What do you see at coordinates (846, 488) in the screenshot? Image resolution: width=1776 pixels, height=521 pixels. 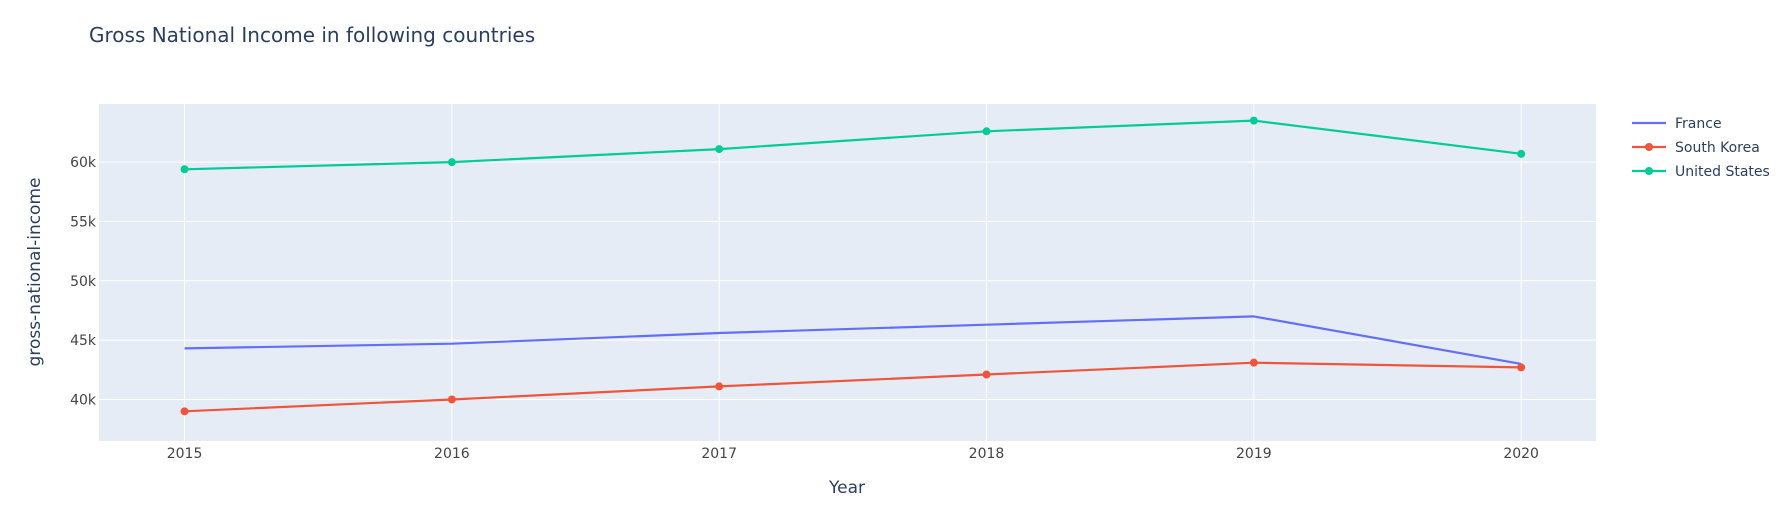 I see `x-axis-title: Year` at bounding box center [846, 488].